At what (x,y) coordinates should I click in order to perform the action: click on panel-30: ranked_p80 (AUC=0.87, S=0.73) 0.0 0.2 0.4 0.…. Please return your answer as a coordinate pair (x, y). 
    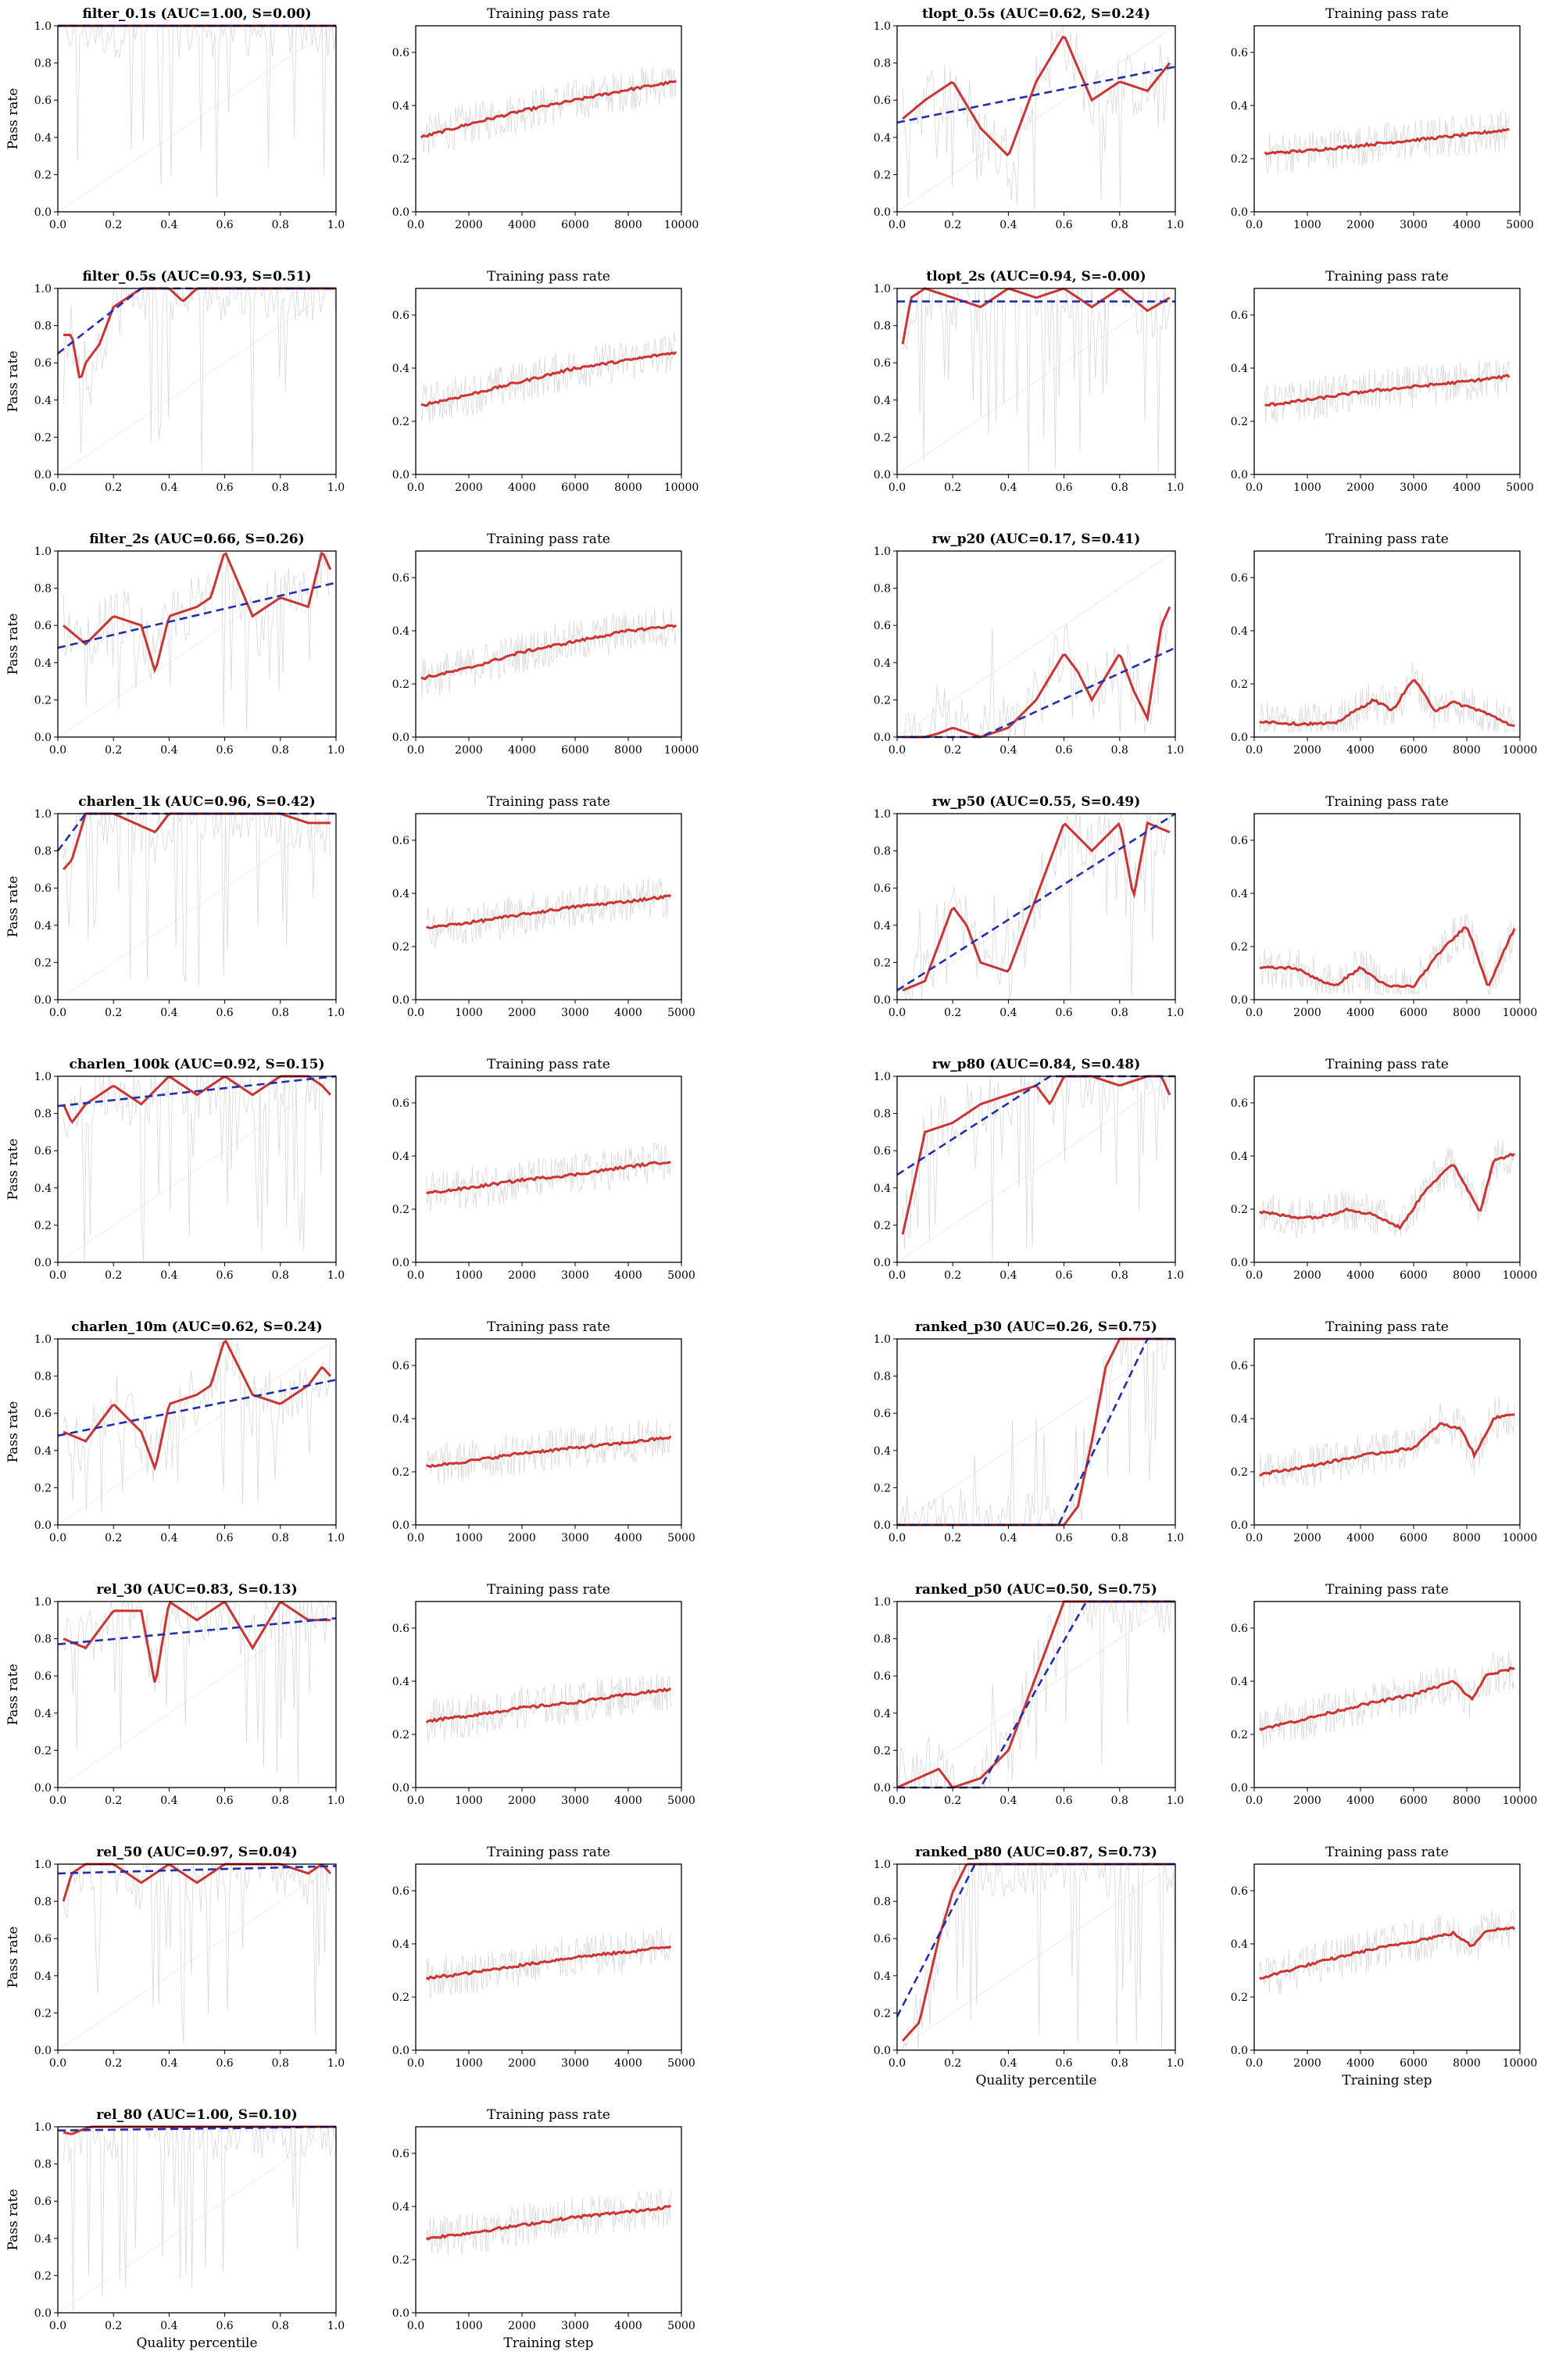
    Looking at the image, I should click on (1029, 1957).